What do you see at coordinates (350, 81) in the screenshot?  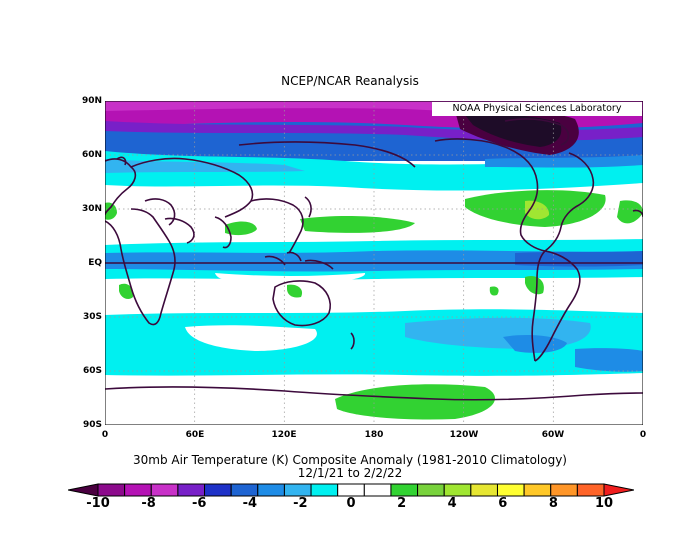 I see `chart-title: NCEP/NCAR Reanalysis` at bounding box center [350, 81].